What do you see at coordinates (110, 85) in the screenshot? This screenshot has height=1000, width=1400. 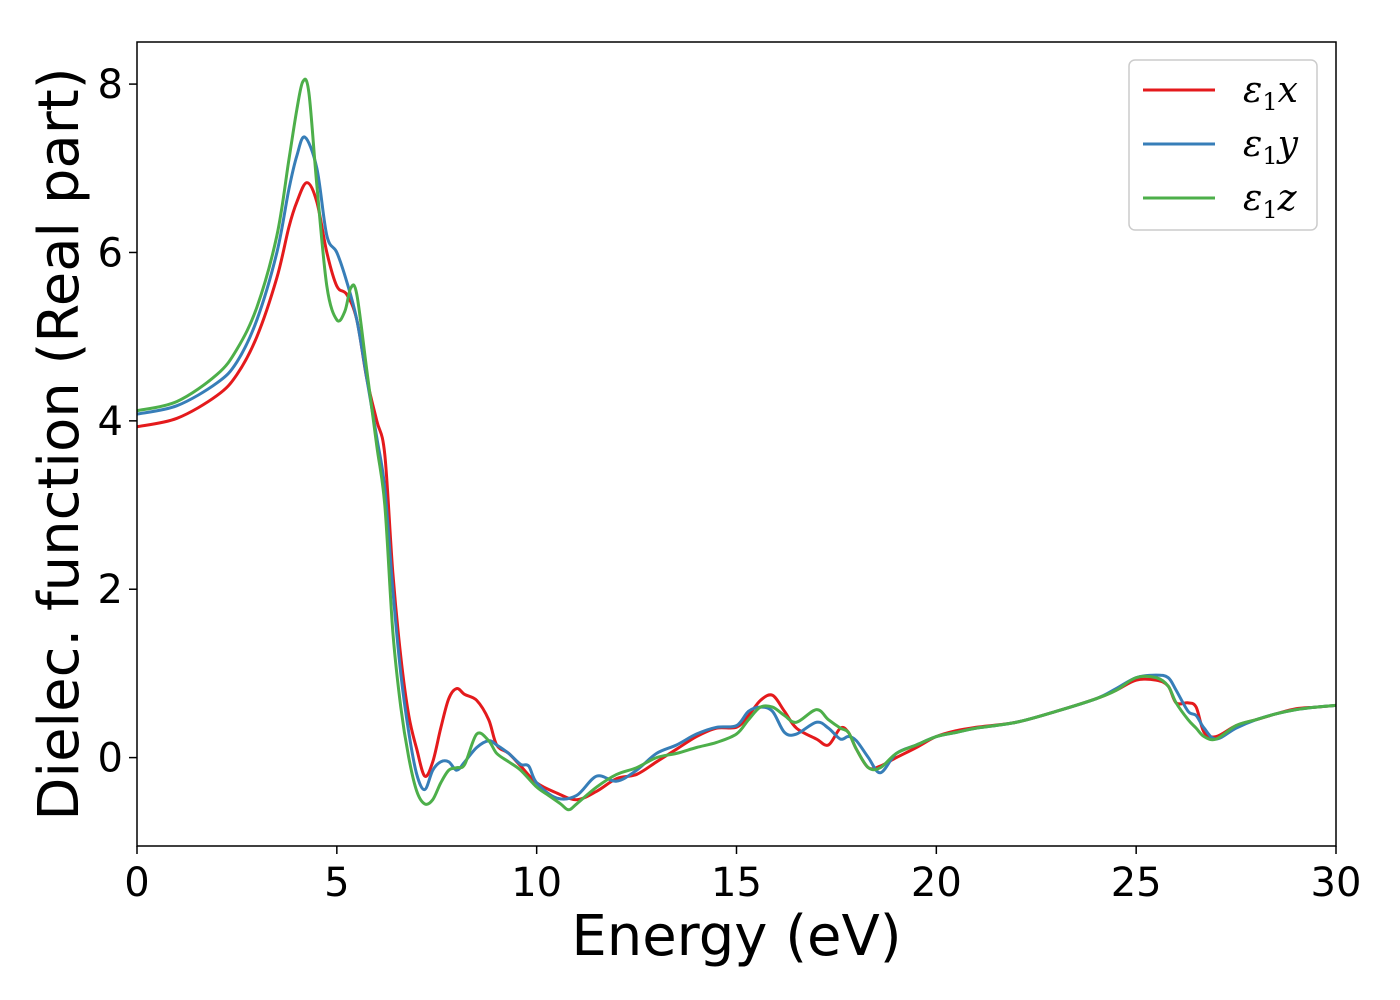 I see `y-tick-label: 8` at bounding box center [110, 85].